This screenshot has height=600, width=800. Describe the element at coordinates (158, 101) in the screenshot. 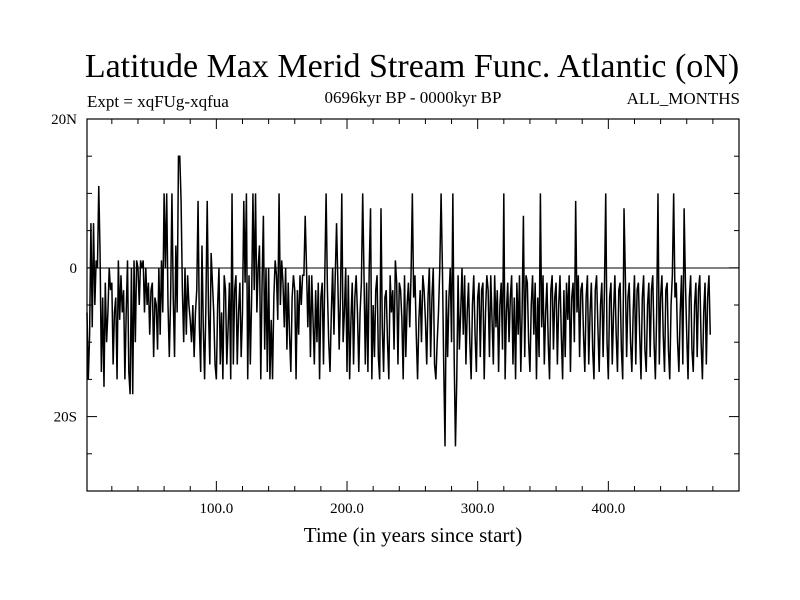

I see `chart-subtitle-left: Expt = xqFUg-xqfua` at that location.